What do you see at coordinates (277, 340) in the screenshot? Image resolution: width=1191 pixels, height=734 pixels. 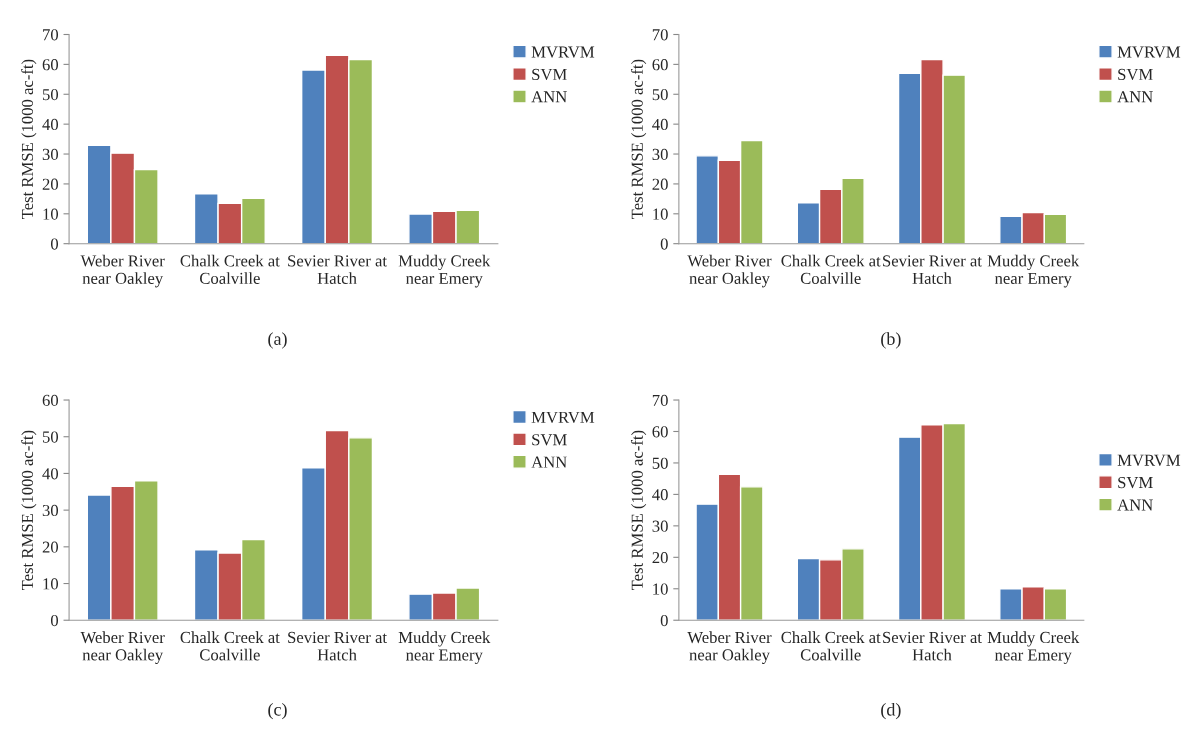 I see `text: (a)` at bounding box center [277, 340].